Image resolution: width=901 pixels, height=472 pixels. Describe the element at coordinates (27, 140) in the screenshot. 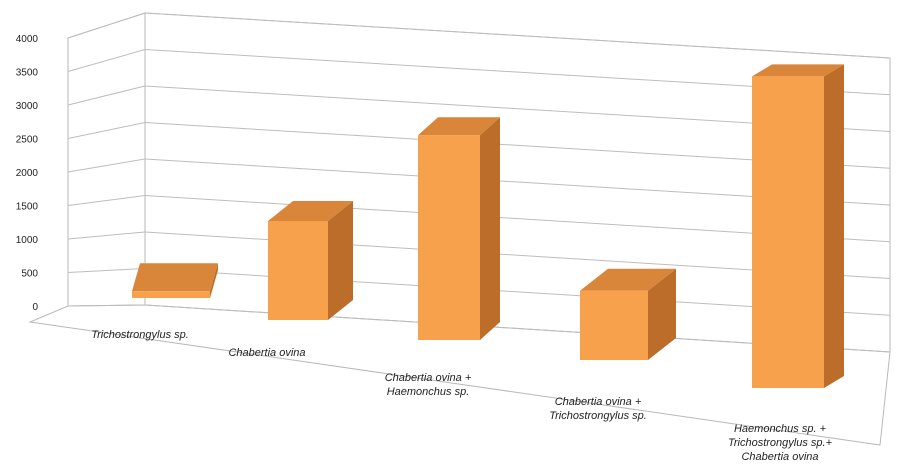

I see `y-tick-label: 2500` at that location.